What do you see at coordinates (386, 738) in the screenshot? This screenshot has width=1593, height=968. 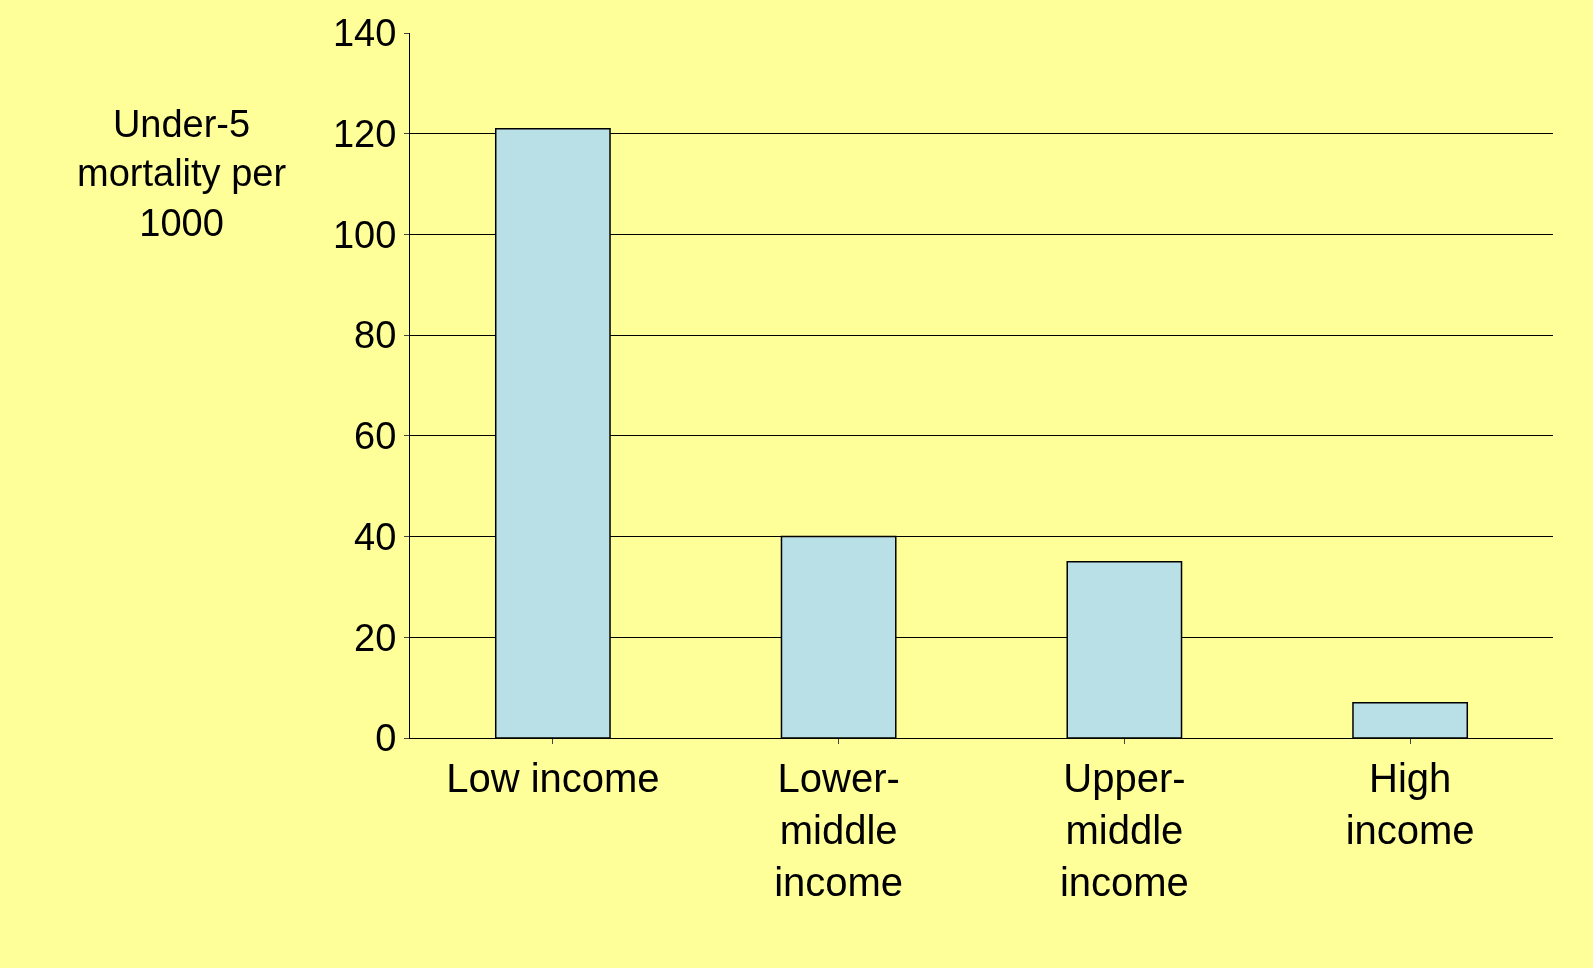 I see `y-tick-label: 0` at bounding box center [386, 738].